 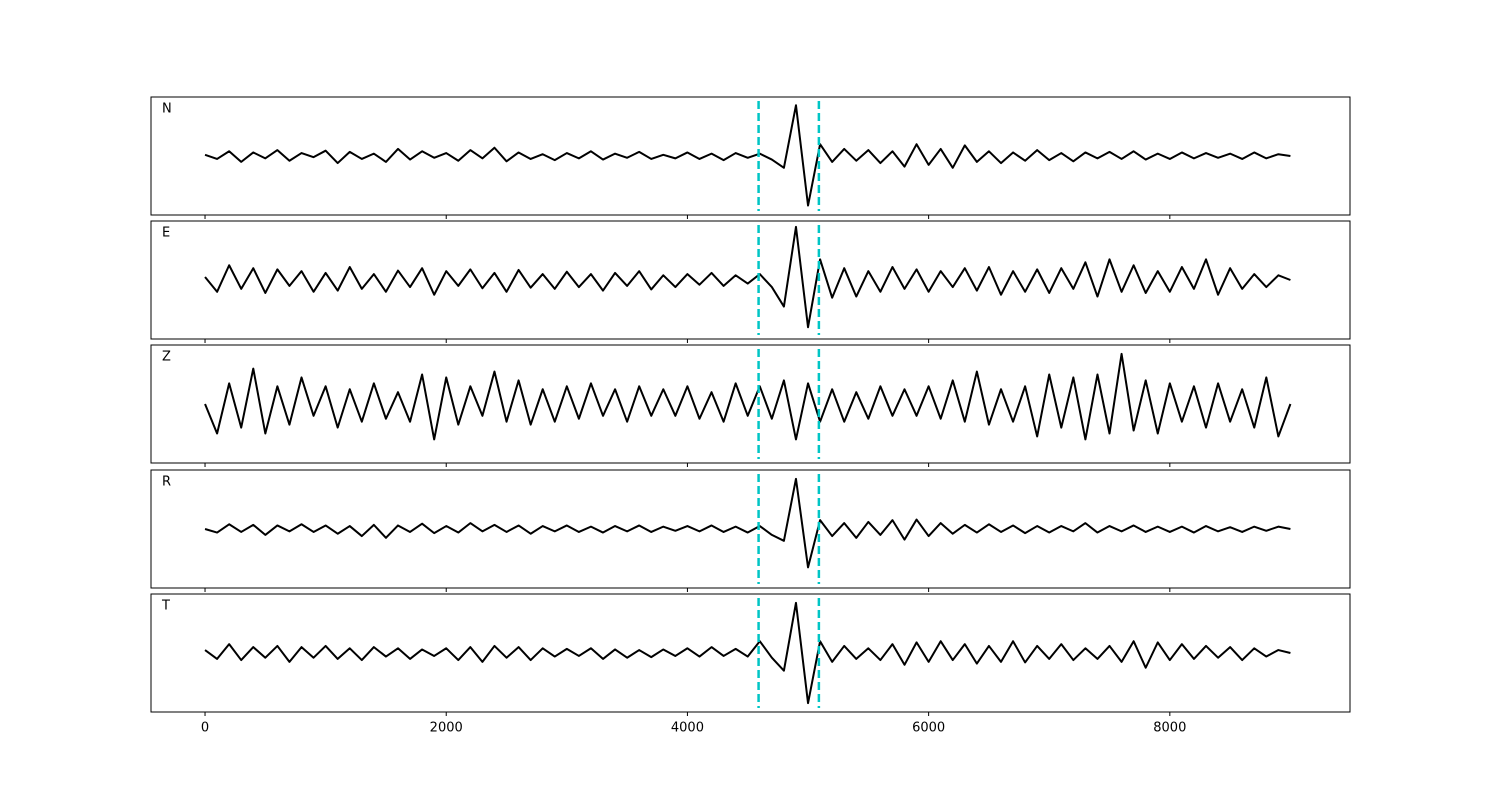 I want to click on x-tick-label: 2000, so click(x=446, y=728).